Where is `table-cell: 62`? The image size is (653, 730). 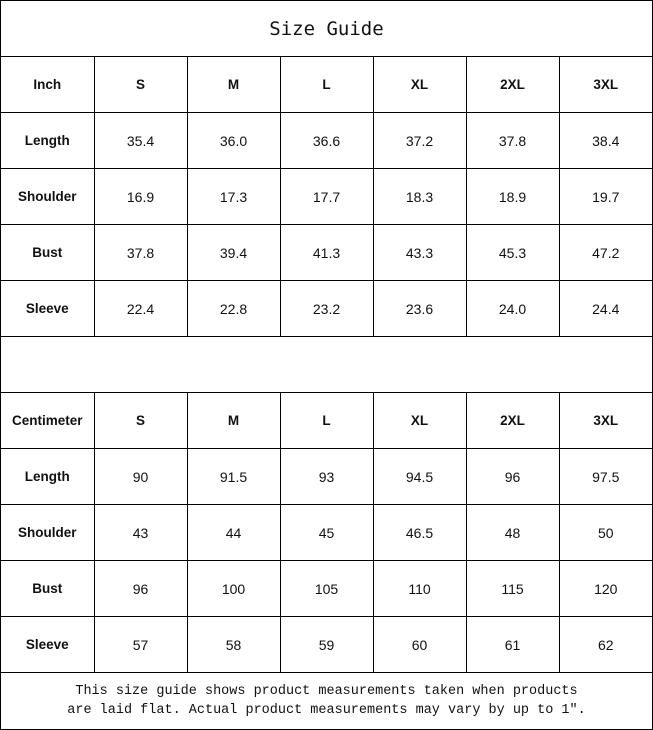 table-cell: 62 is located at coordinates (605, 644).